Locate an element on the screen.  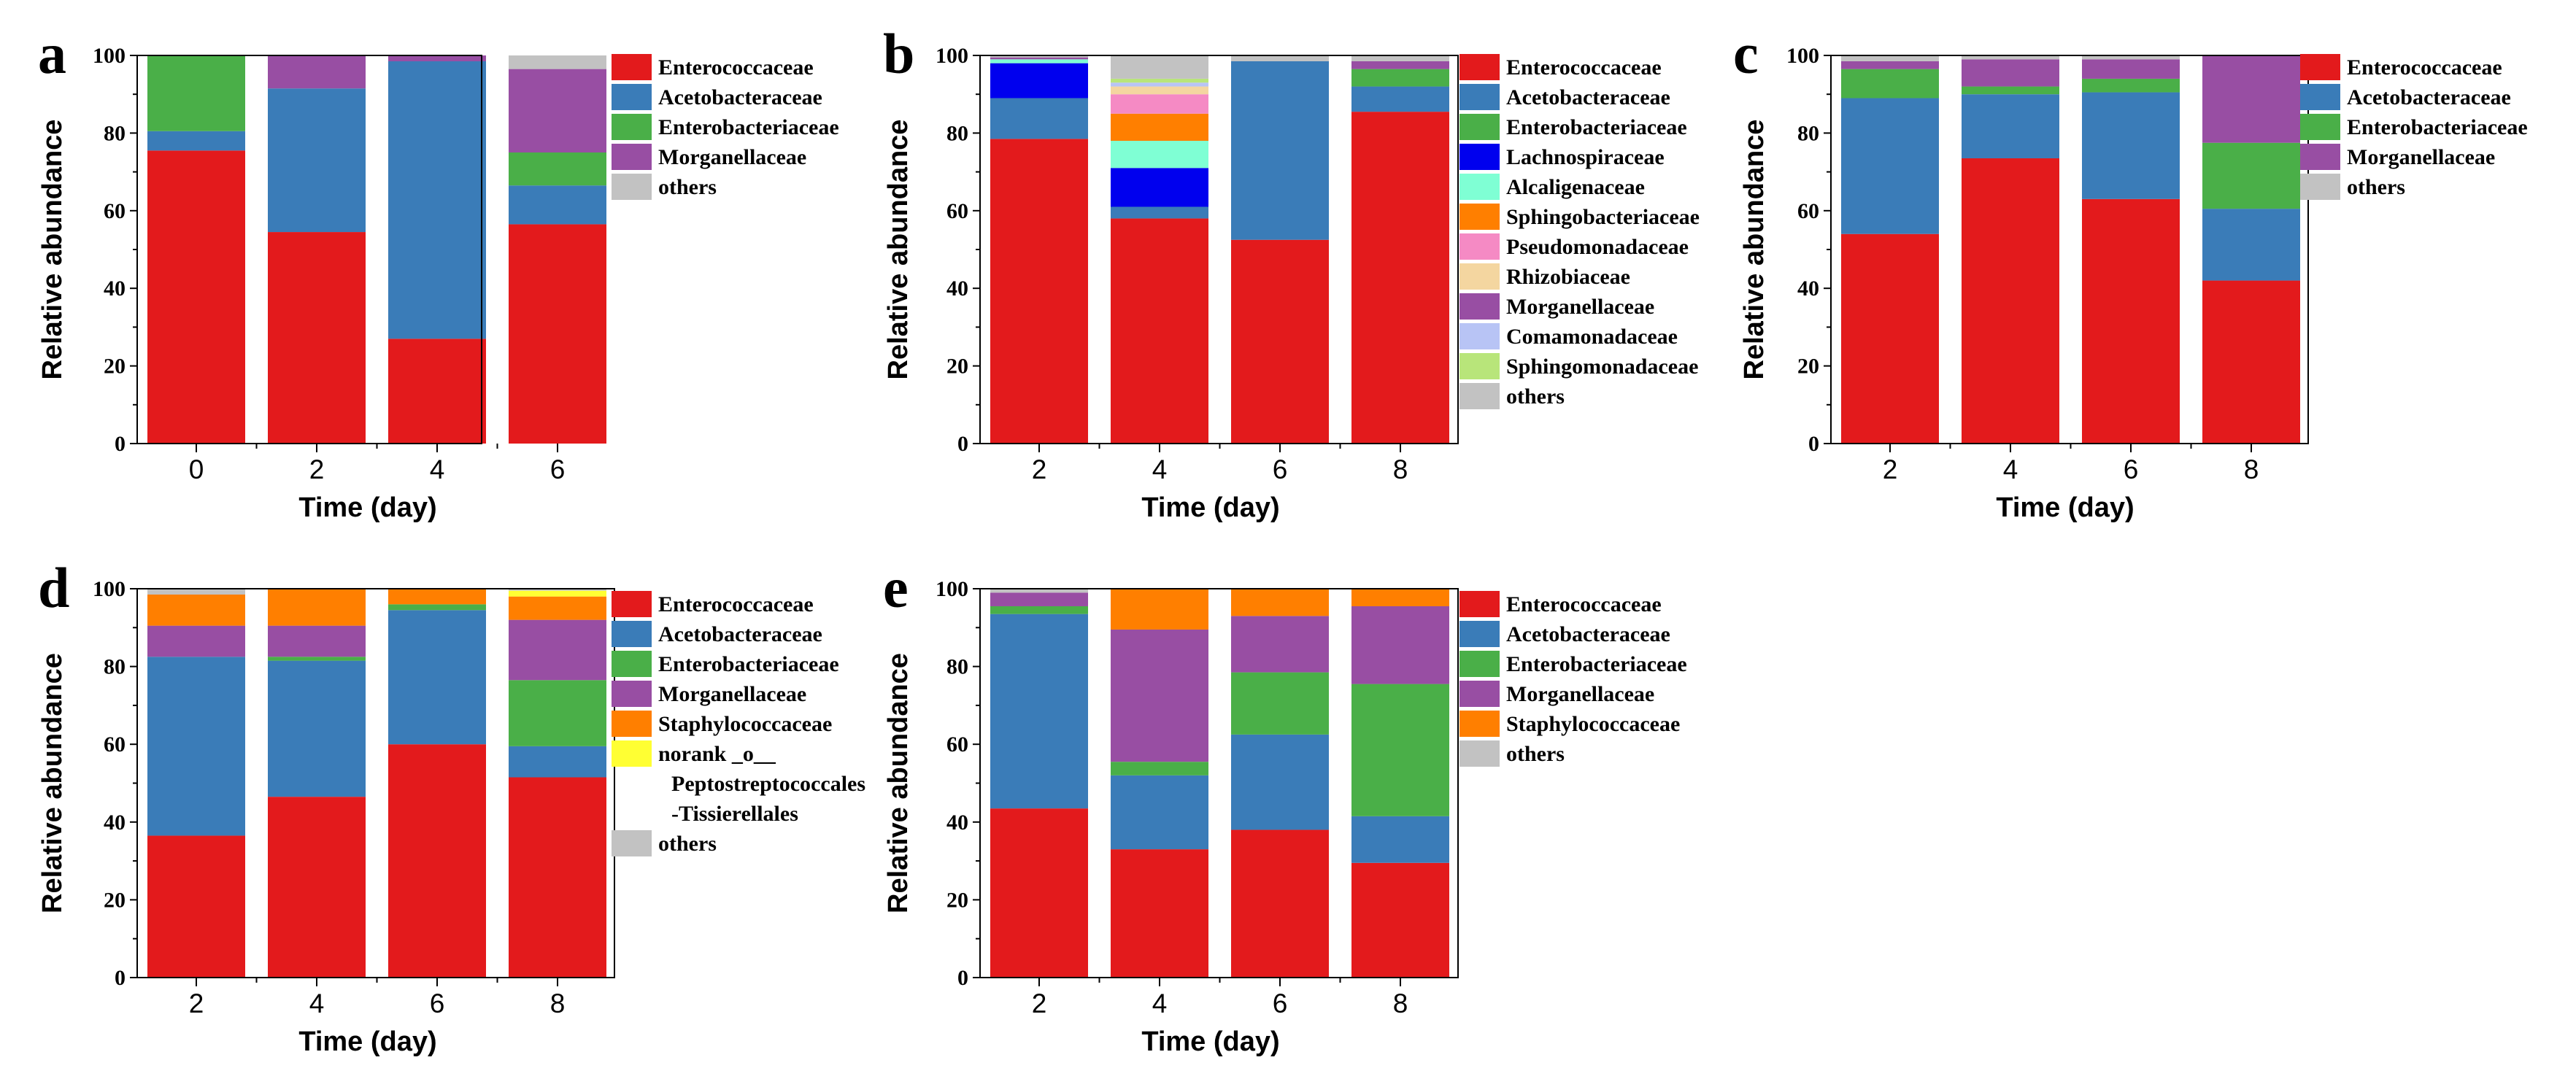
x-tick-label: 0 is located at coordinates (197, 469).